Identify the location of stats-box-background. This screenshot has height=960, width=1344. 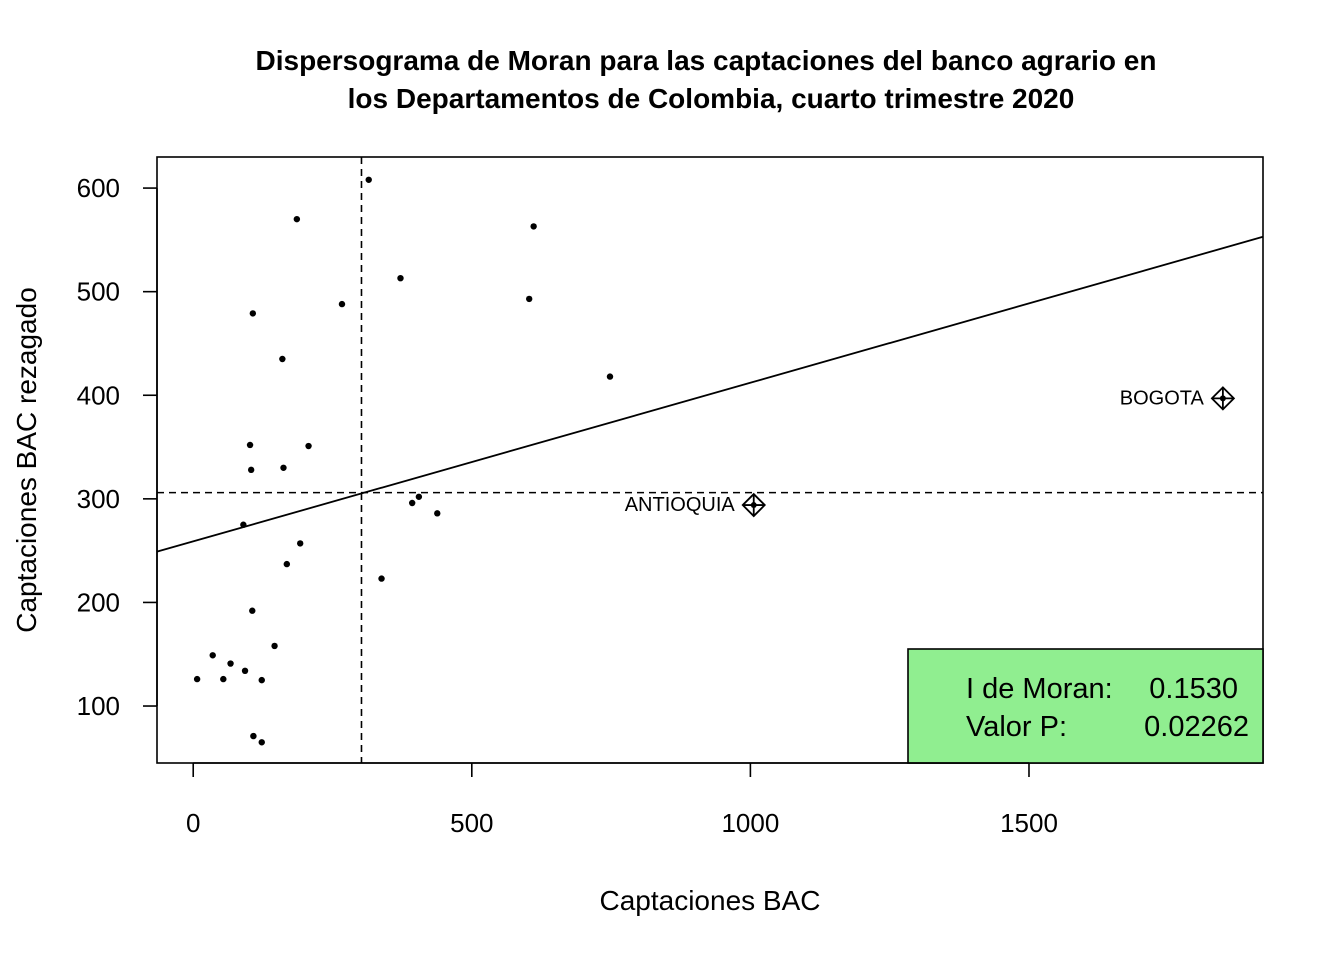
(1085, 706).